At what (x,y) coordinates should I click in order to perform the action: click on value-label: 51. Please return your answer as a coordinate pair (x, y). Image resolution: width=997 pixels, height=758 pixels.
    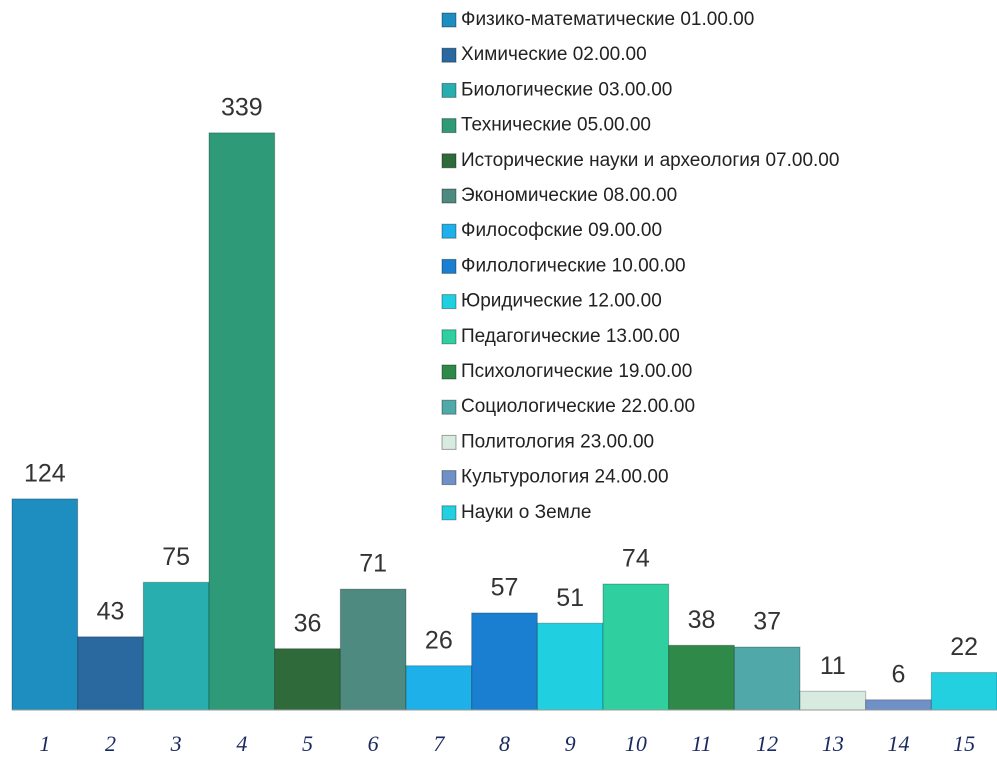
    Looking at the image, I should click on (570, 598).